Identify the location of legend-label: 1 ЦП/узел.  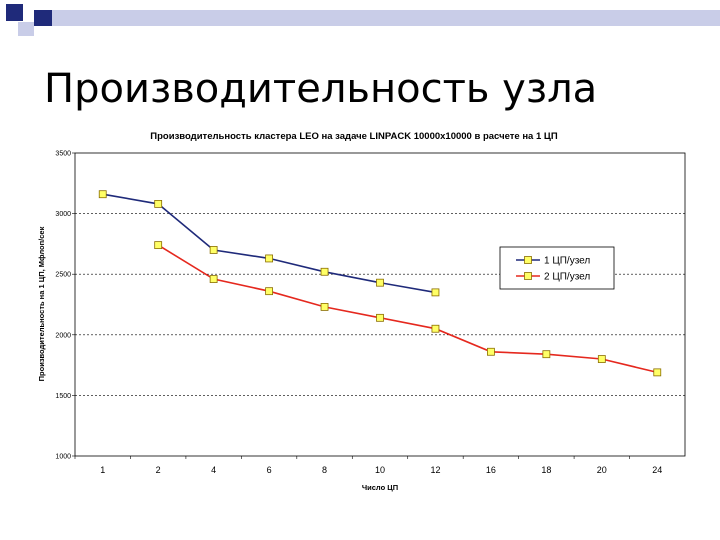
(567, 261).